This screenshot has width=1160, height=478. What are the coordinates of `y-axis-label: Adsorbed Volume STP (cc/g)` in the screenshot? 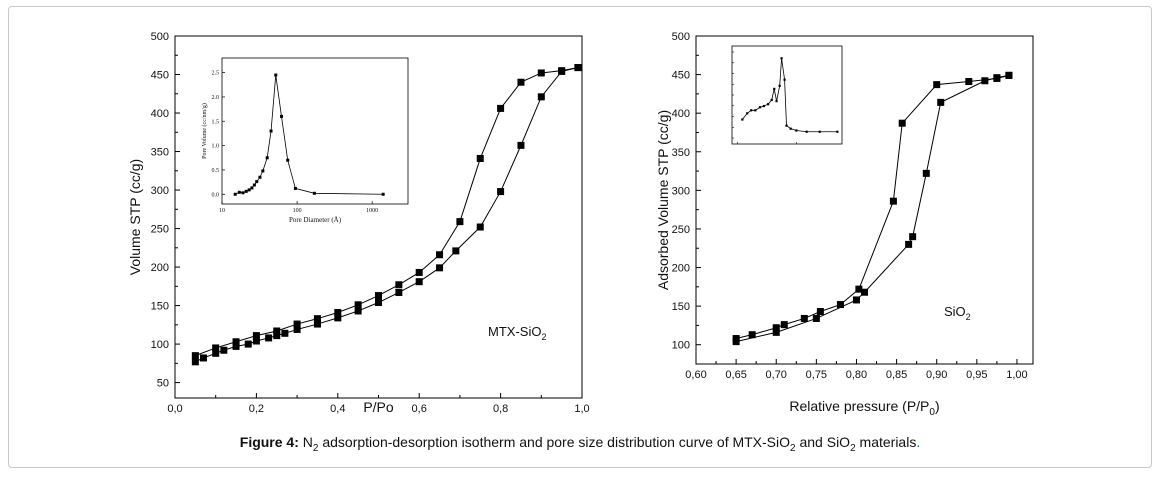 It's located at (663, 200).